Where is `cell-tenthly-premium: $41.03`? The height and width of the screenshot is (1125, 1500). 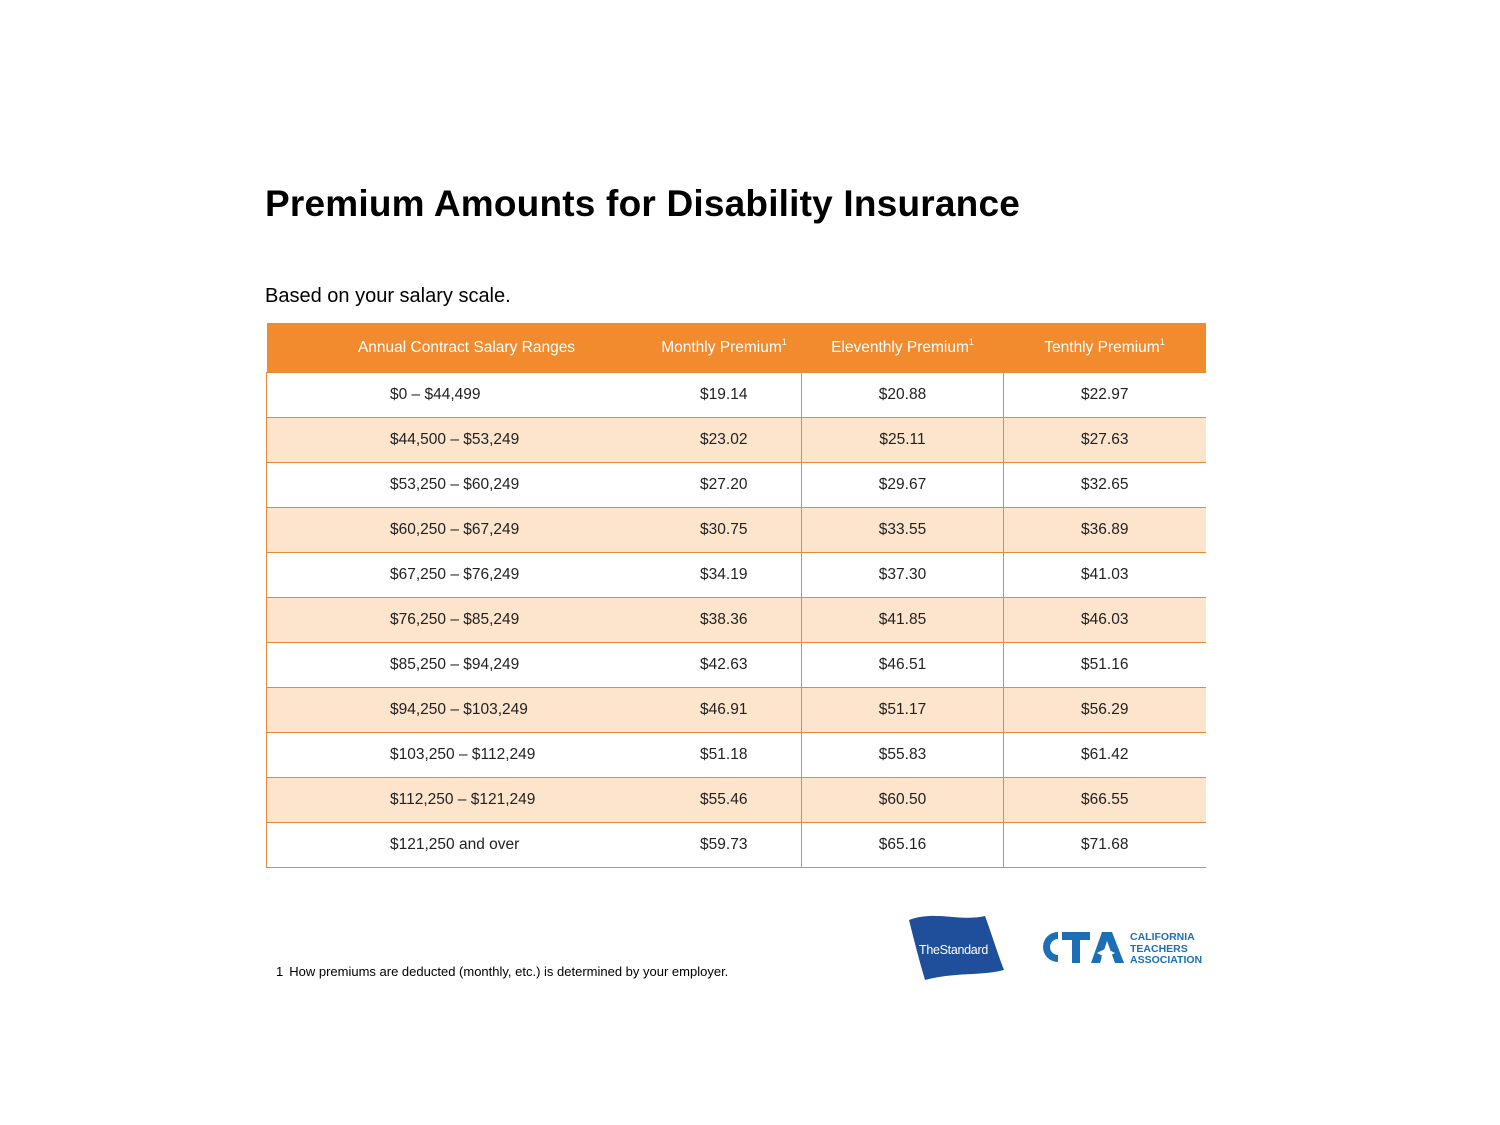
cell-tenthly-premium: $41.03 is located at coordinates (1104, 575).